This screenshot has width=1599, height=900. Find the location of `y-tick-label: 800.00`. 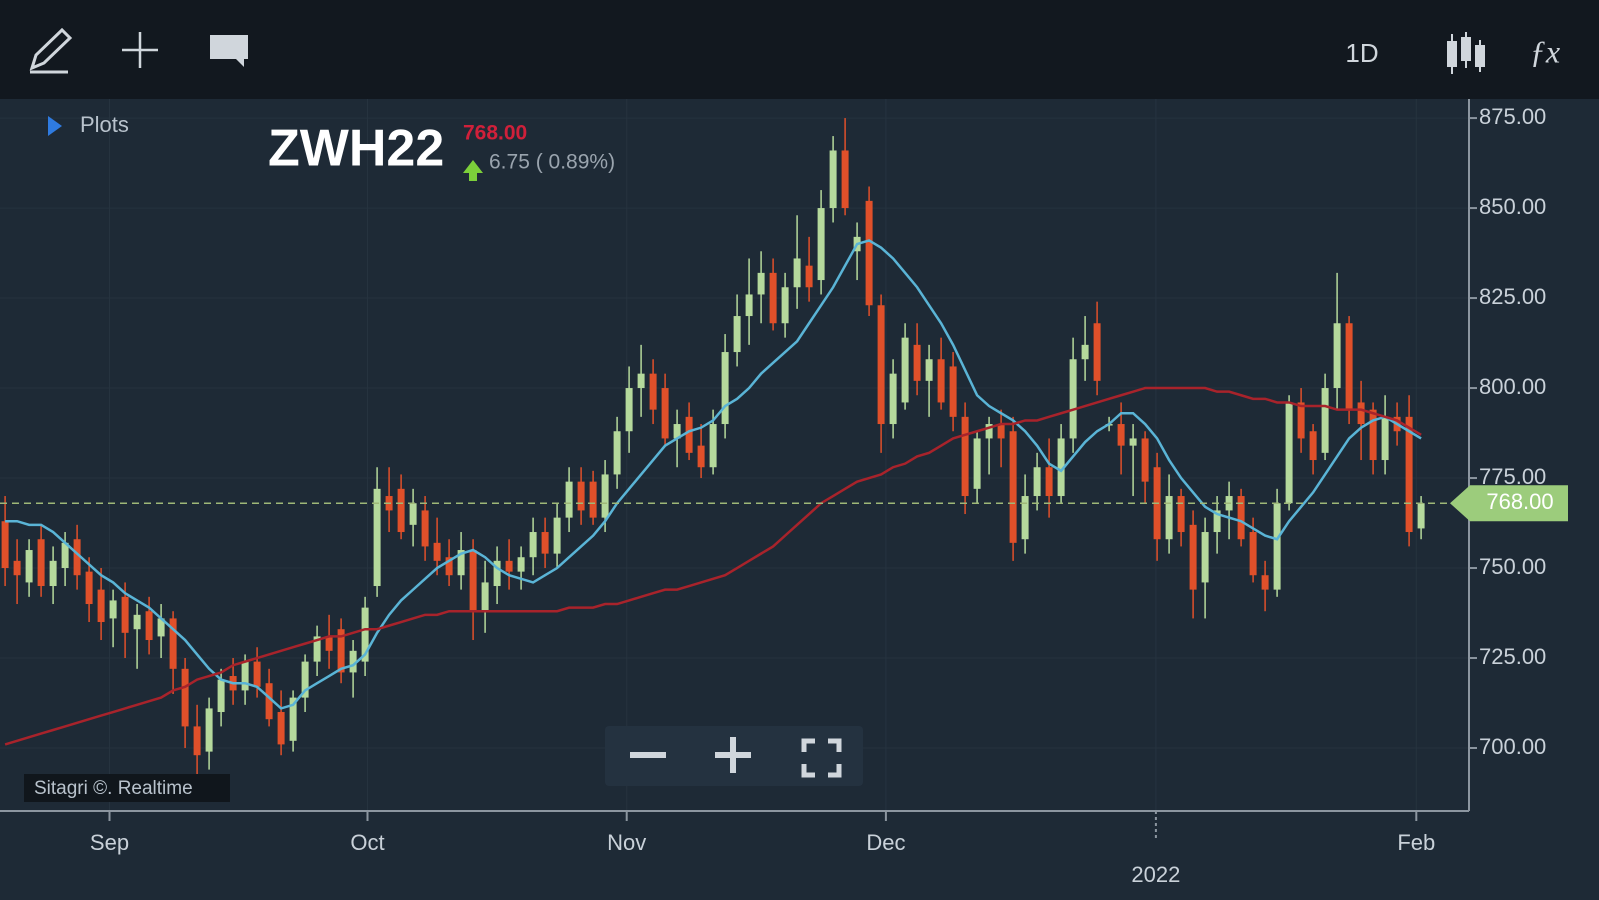

y-tick-label: 800.00 is located at coordinates (1512, 386).